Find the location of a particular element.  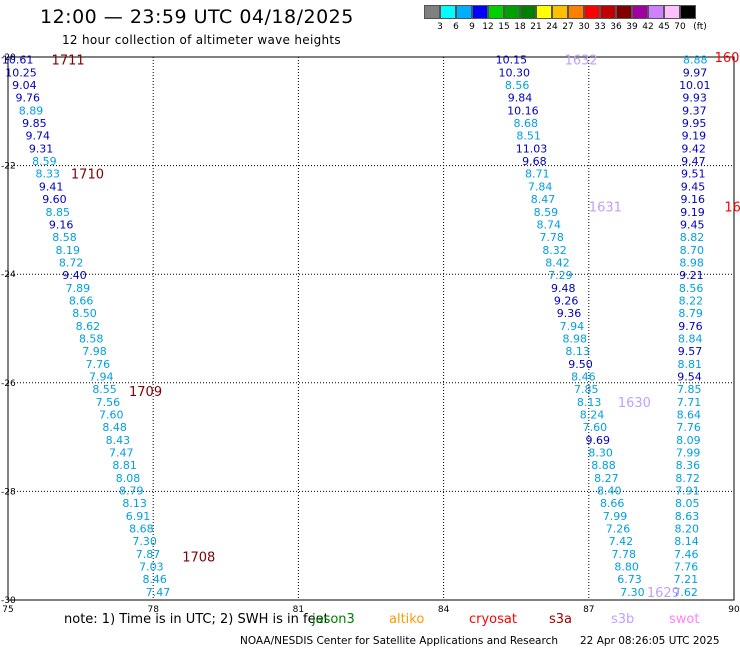

wave-height-label: 8.20 is located at coordinates (687, 529).